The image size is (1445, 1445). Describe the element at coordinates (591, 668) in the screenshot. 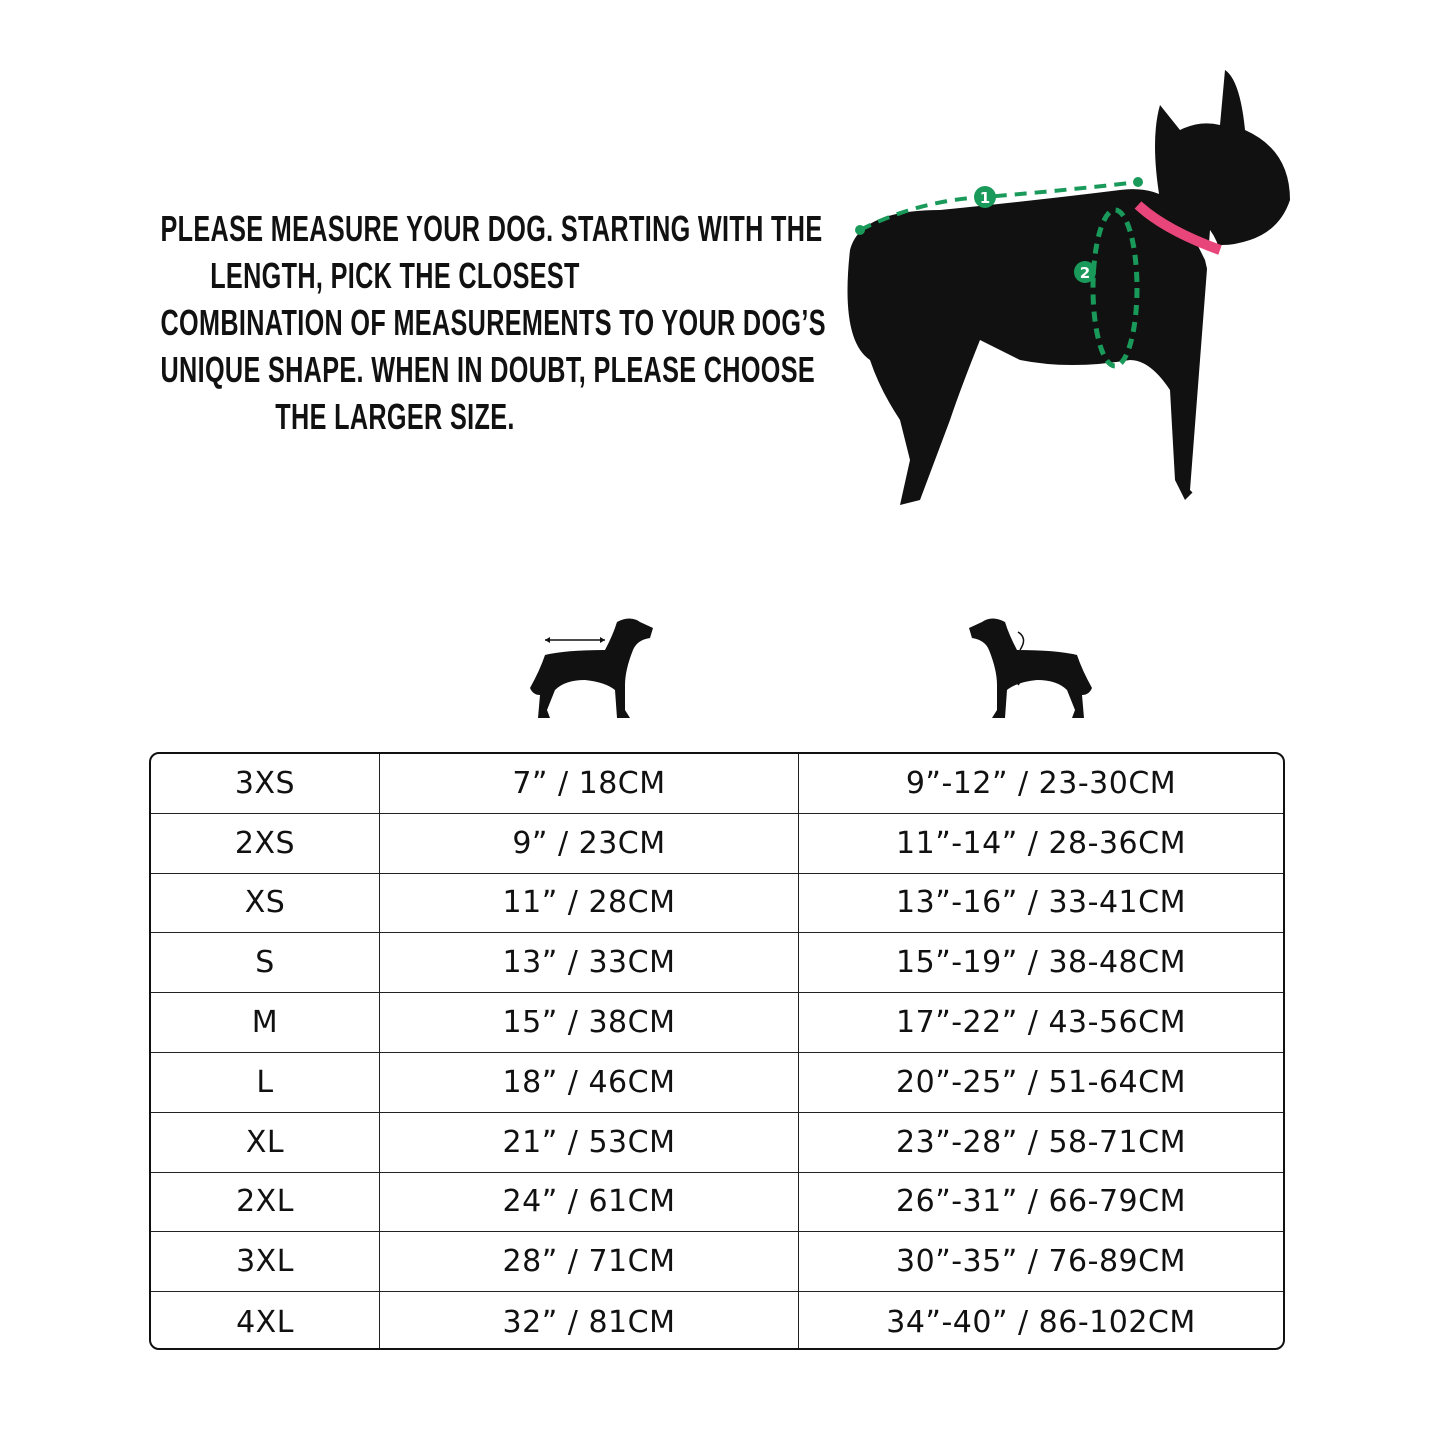

I see `dog-length-icon` at that location.